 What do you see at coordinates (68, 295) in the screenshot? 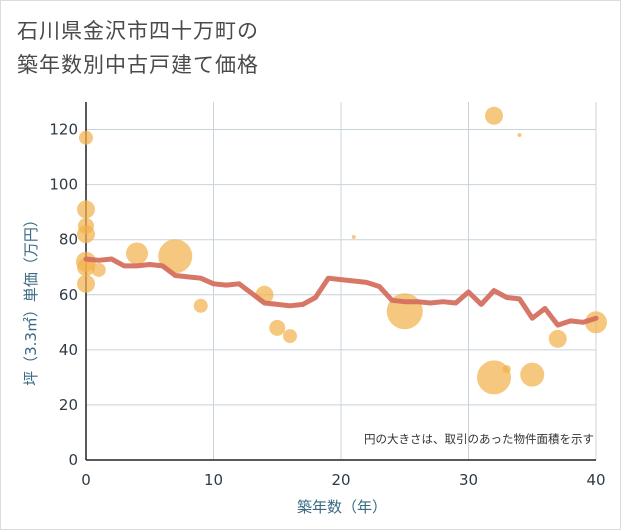
I see `y-tick-label: 60` at bounding box center [68, 295].